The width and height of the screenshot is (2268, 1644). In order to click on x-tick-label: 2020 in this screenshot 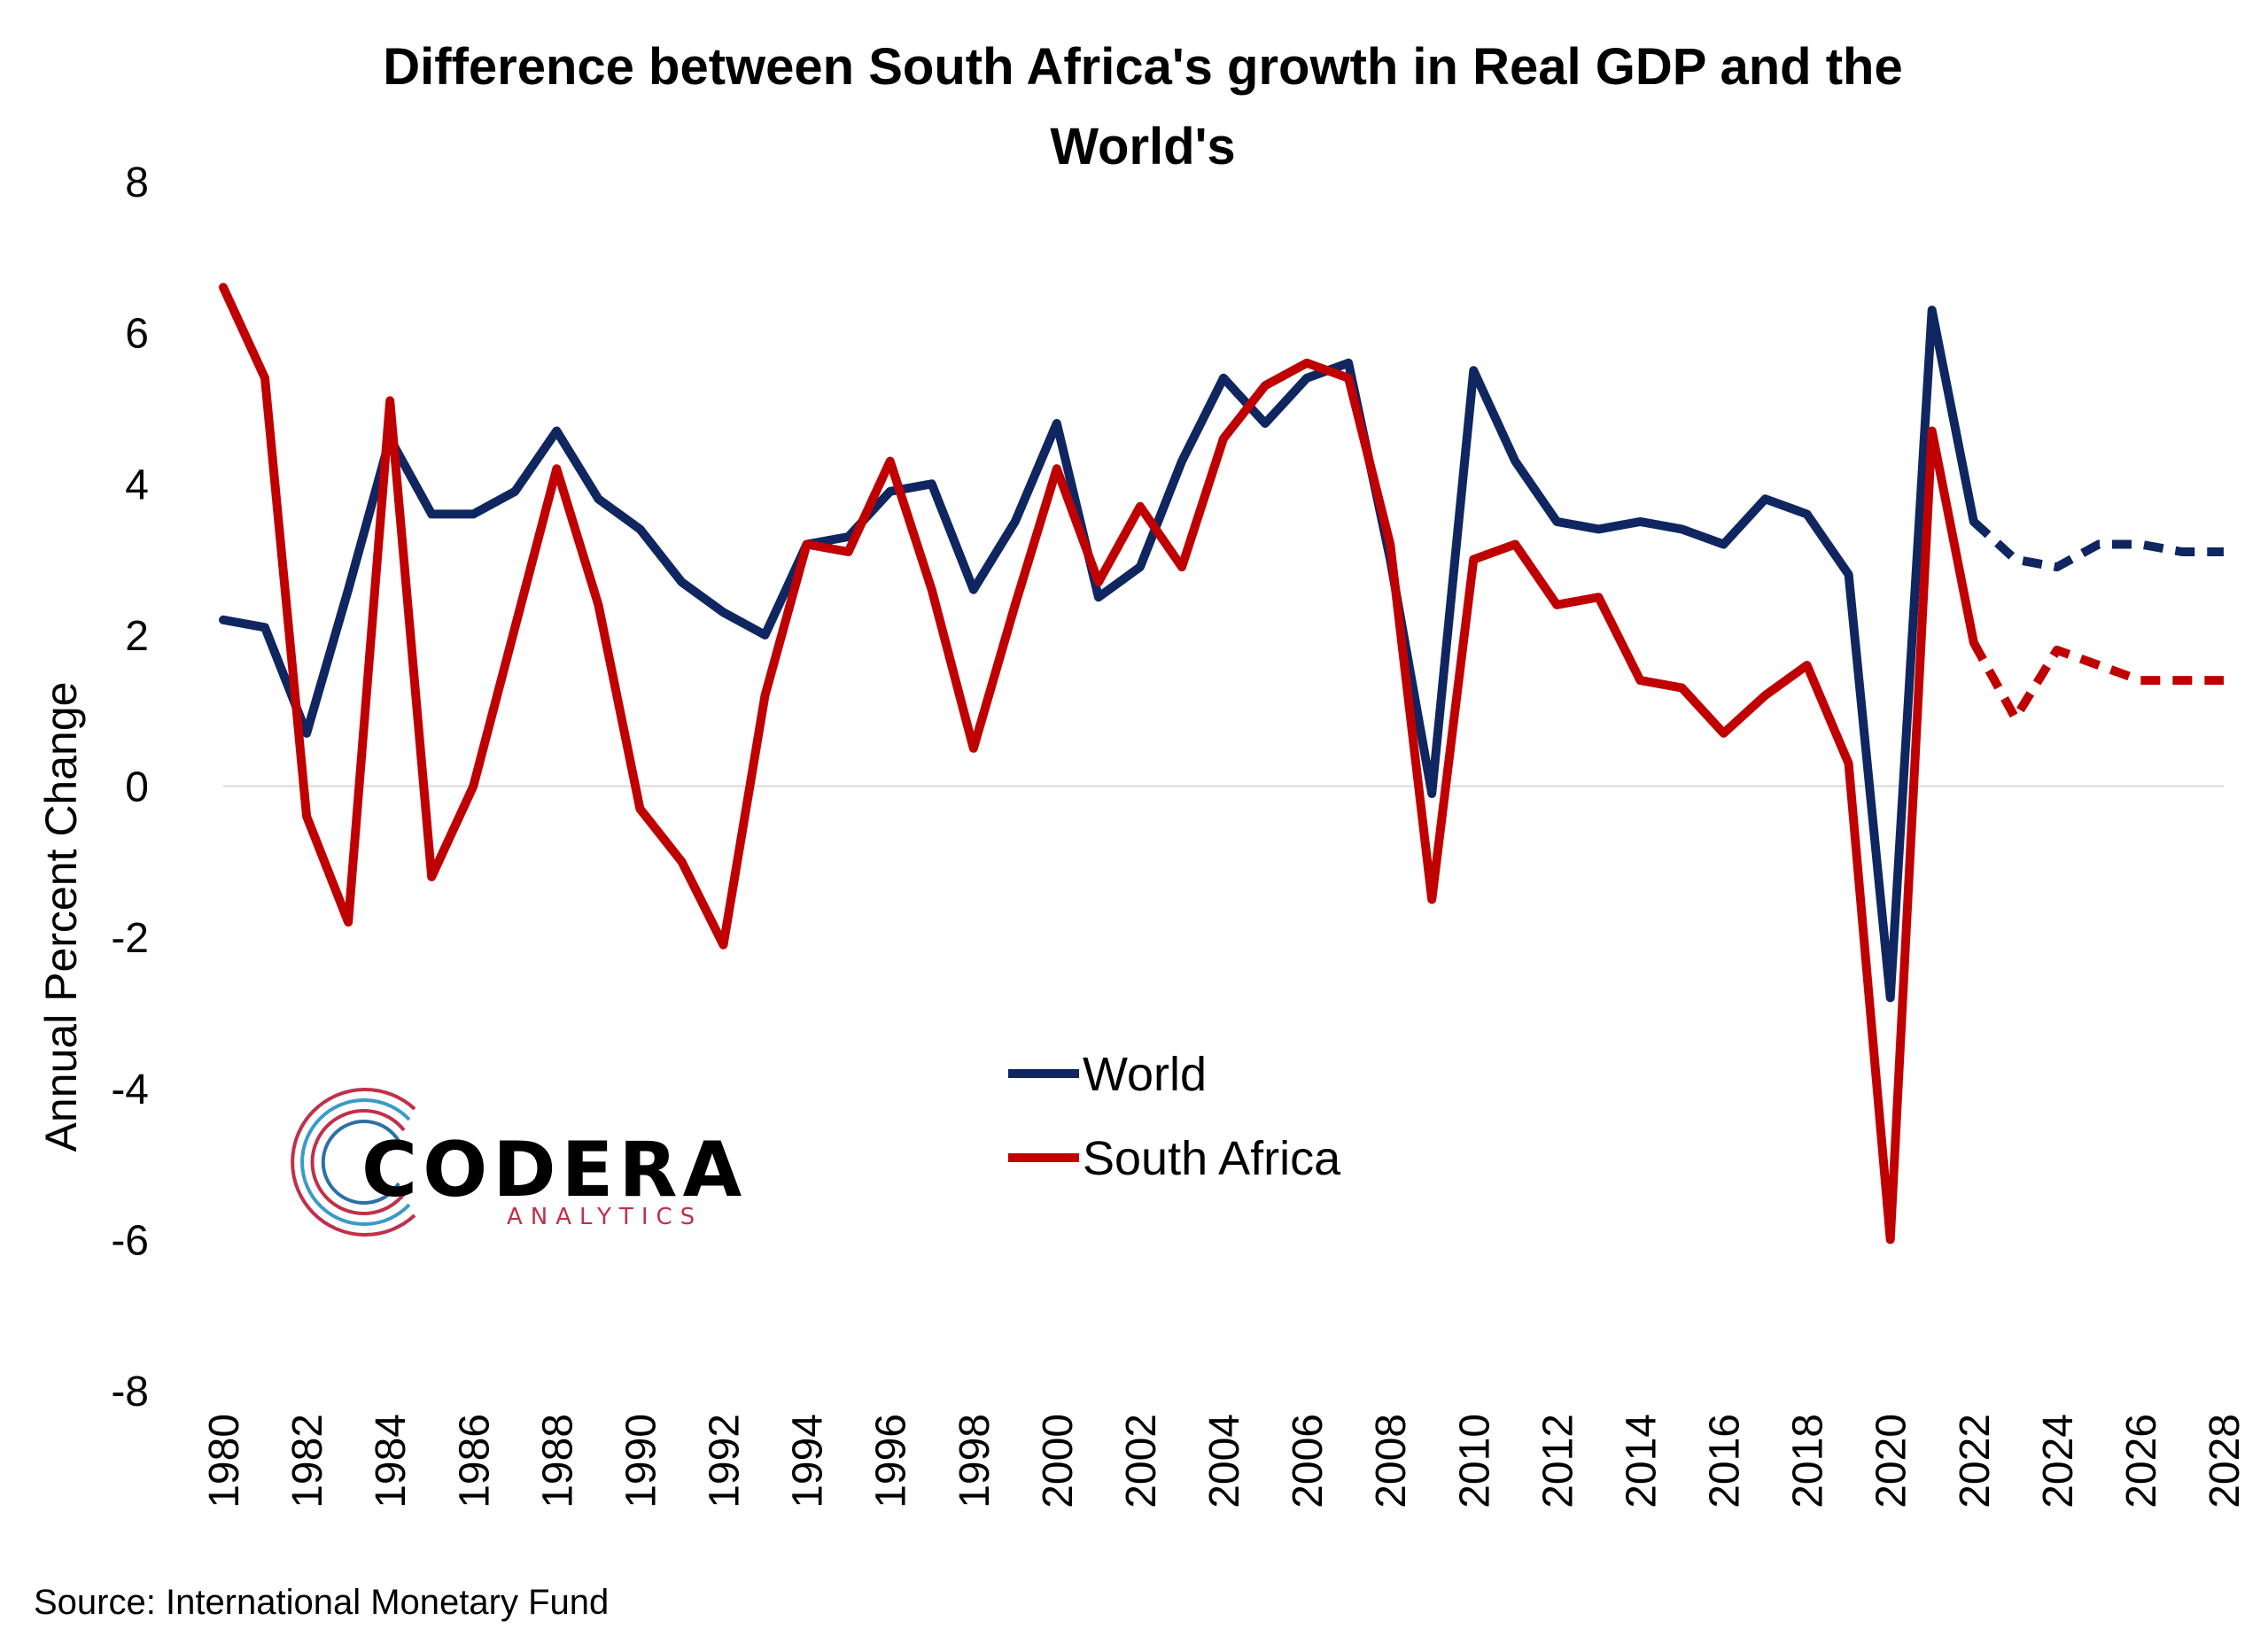, I will do `click(1892, 1461)`.